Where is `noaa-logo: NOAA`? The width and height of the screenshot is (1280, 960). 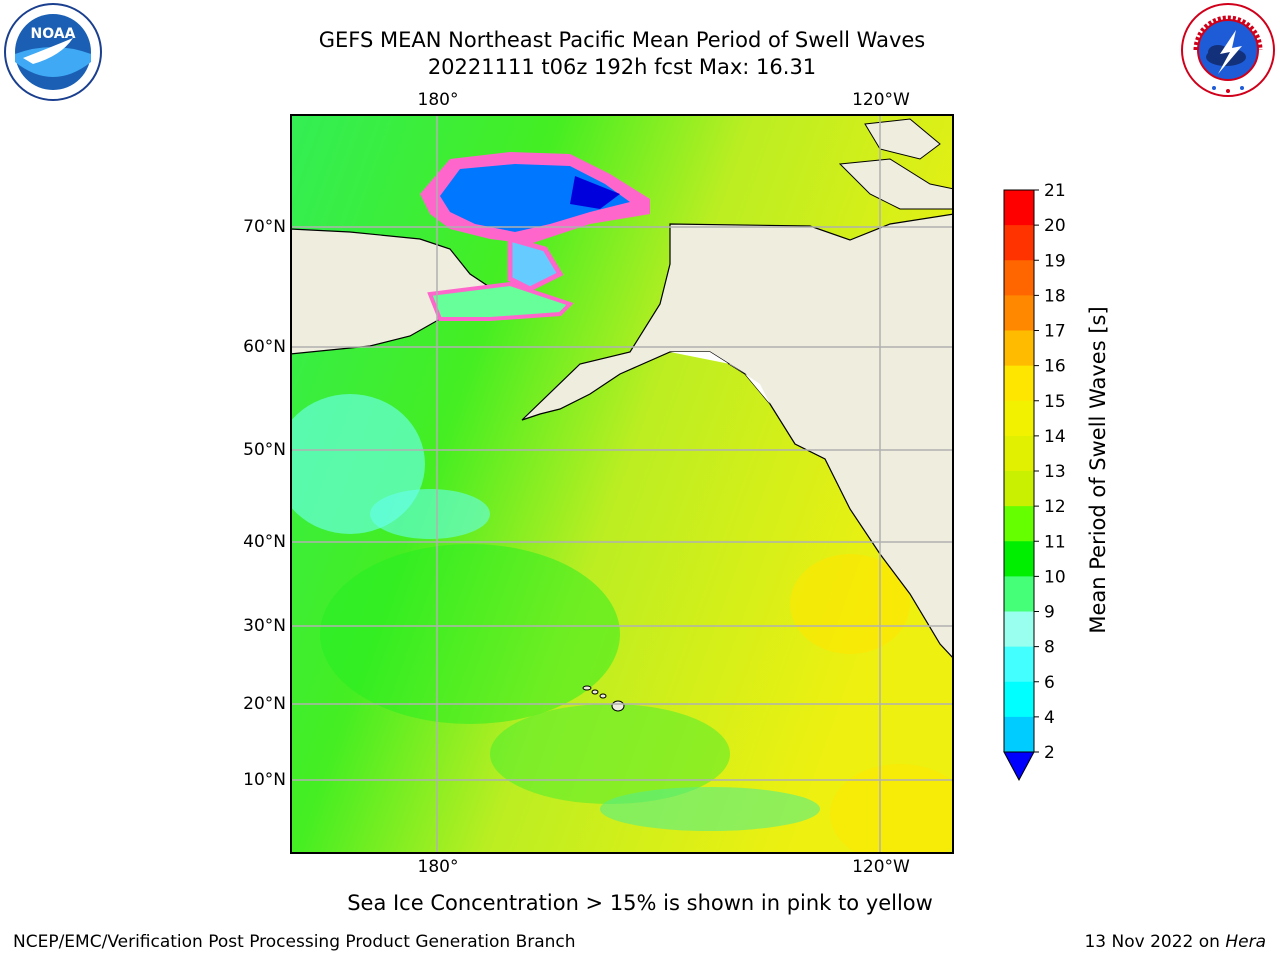
noaa-logo: NOAA is located at coordinates (53, 52).